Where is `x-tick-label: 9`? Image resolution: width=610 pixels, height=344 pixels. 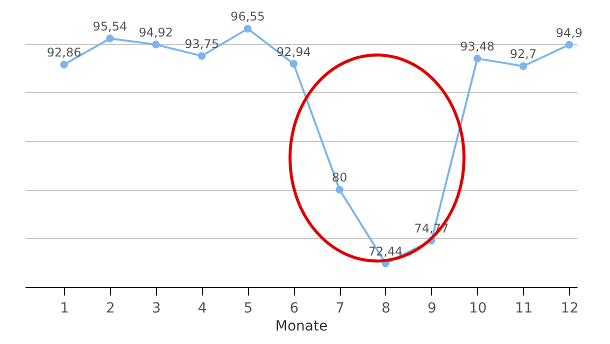
x-tick-label: 9 is located at coordinates (431, 308).